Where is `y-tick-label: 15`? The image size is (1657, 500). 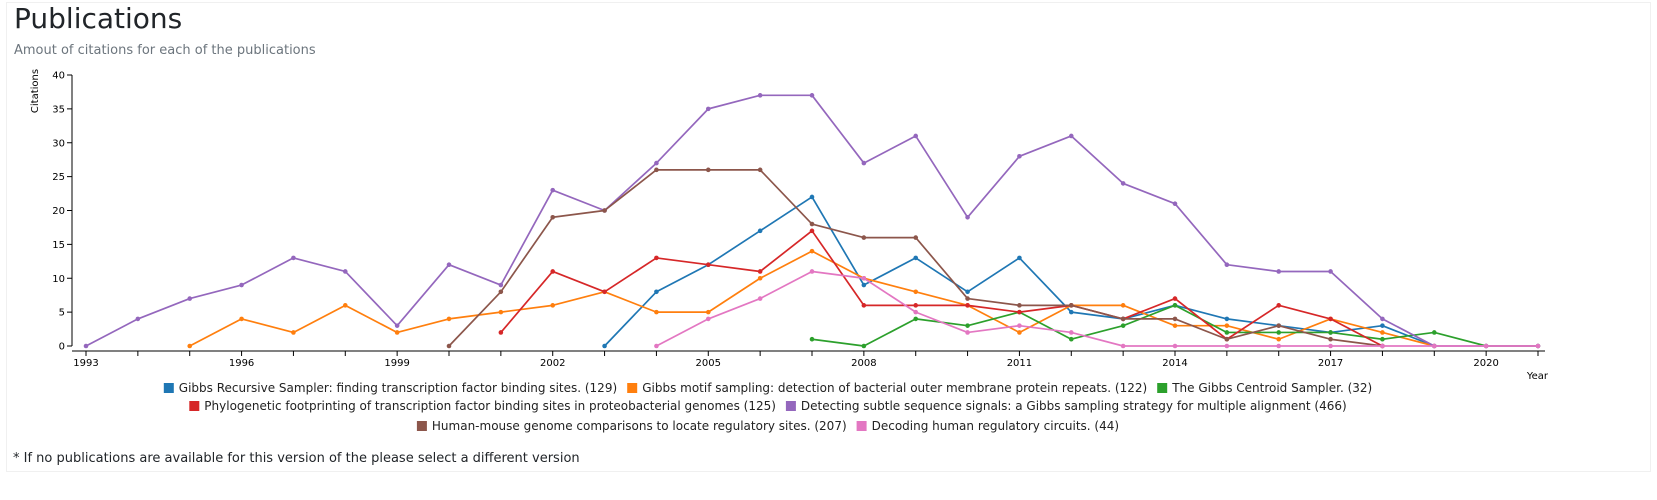 y-tick-label: 15 is located at coordinates (58, 245).